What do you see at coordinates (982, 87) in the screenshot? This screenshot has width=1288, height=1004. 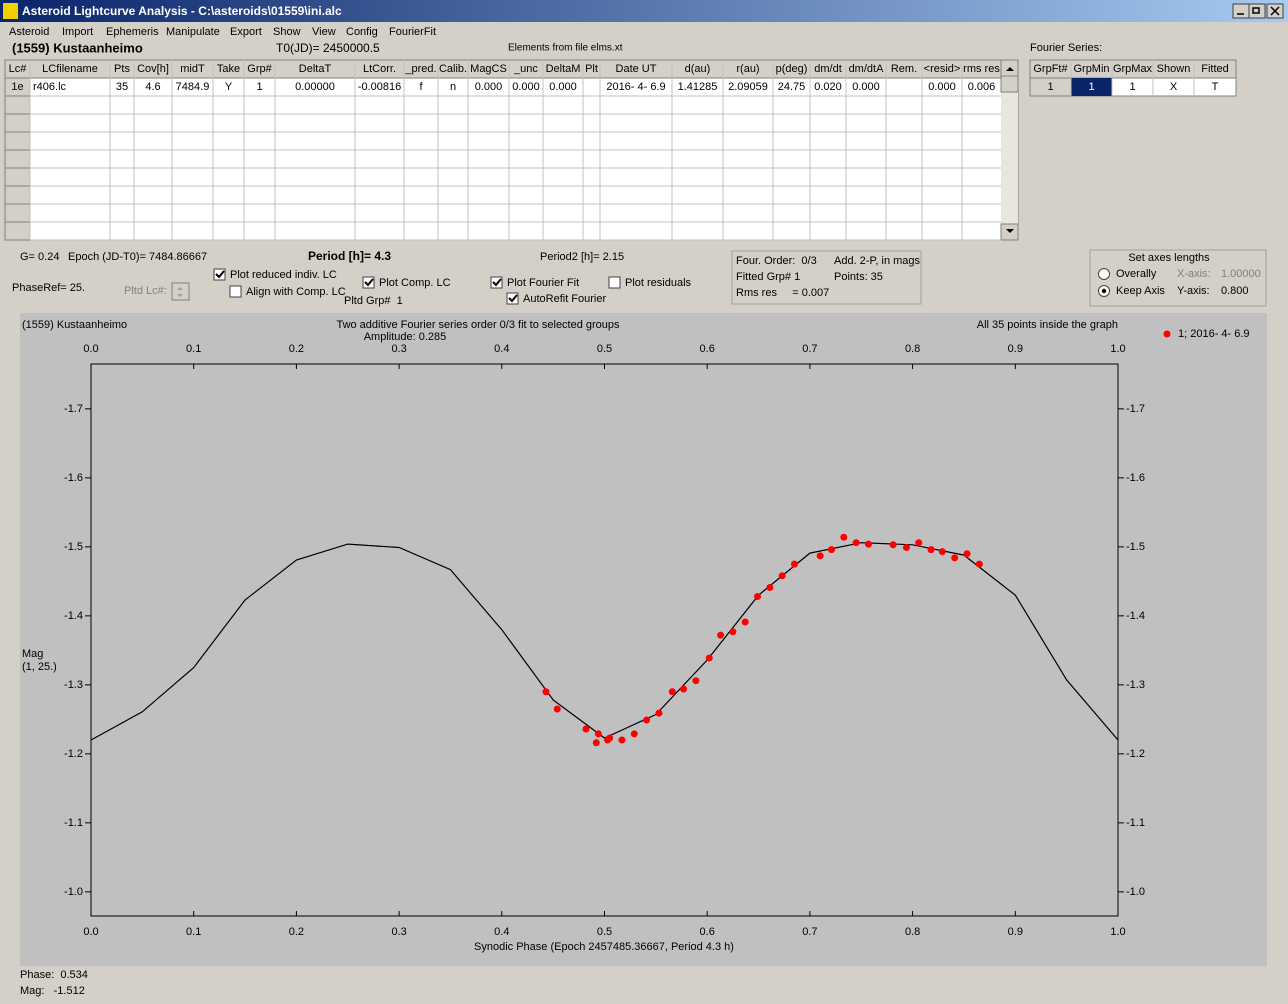 I see `table-cell: 0.006` at bounding box center [982, 87].